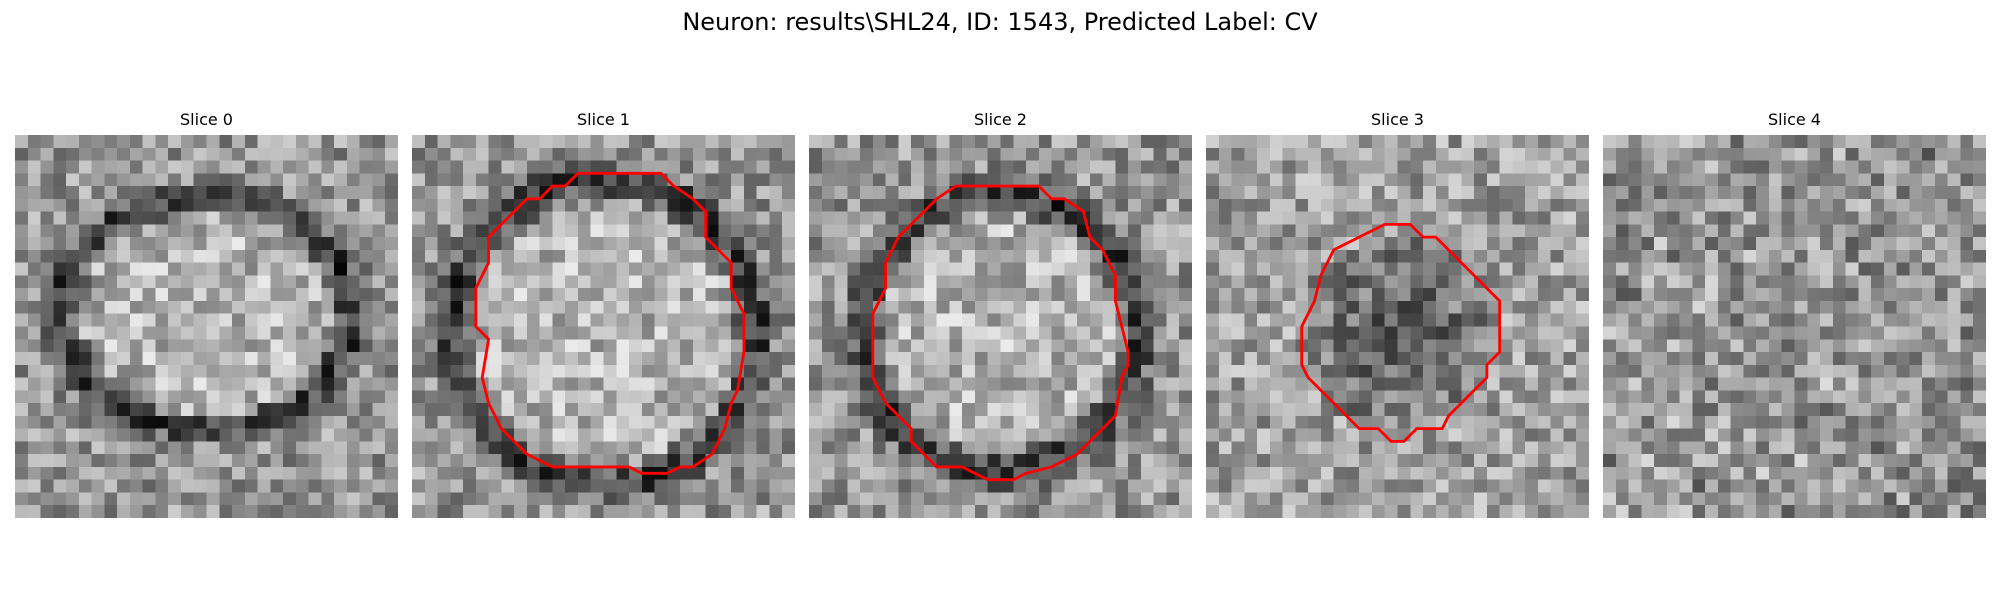 The image size is (2000, 600). I want to click on slice-0-image, so click(206, 326).